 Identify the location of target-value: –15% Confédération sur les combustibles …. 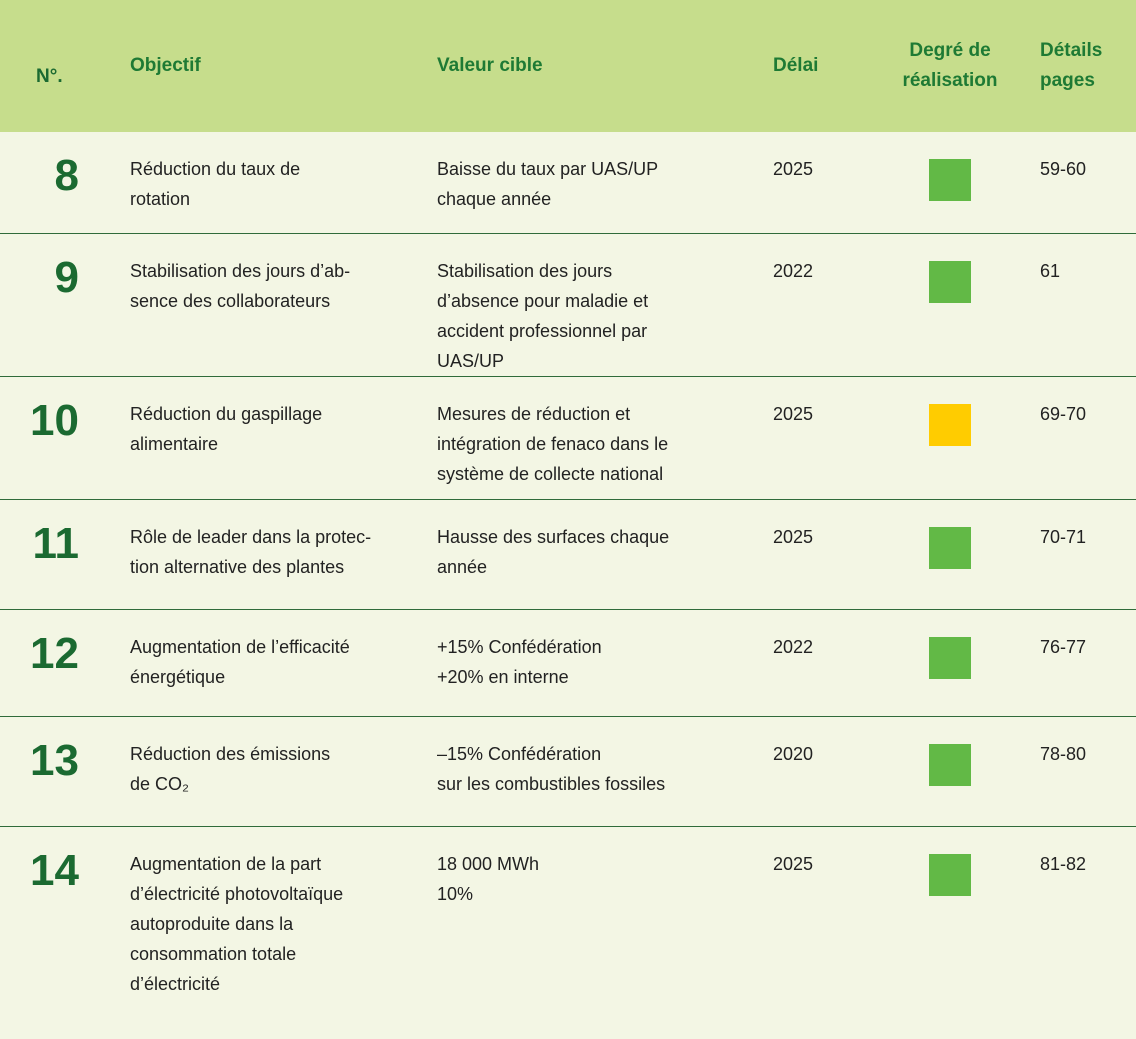
(592, 771).